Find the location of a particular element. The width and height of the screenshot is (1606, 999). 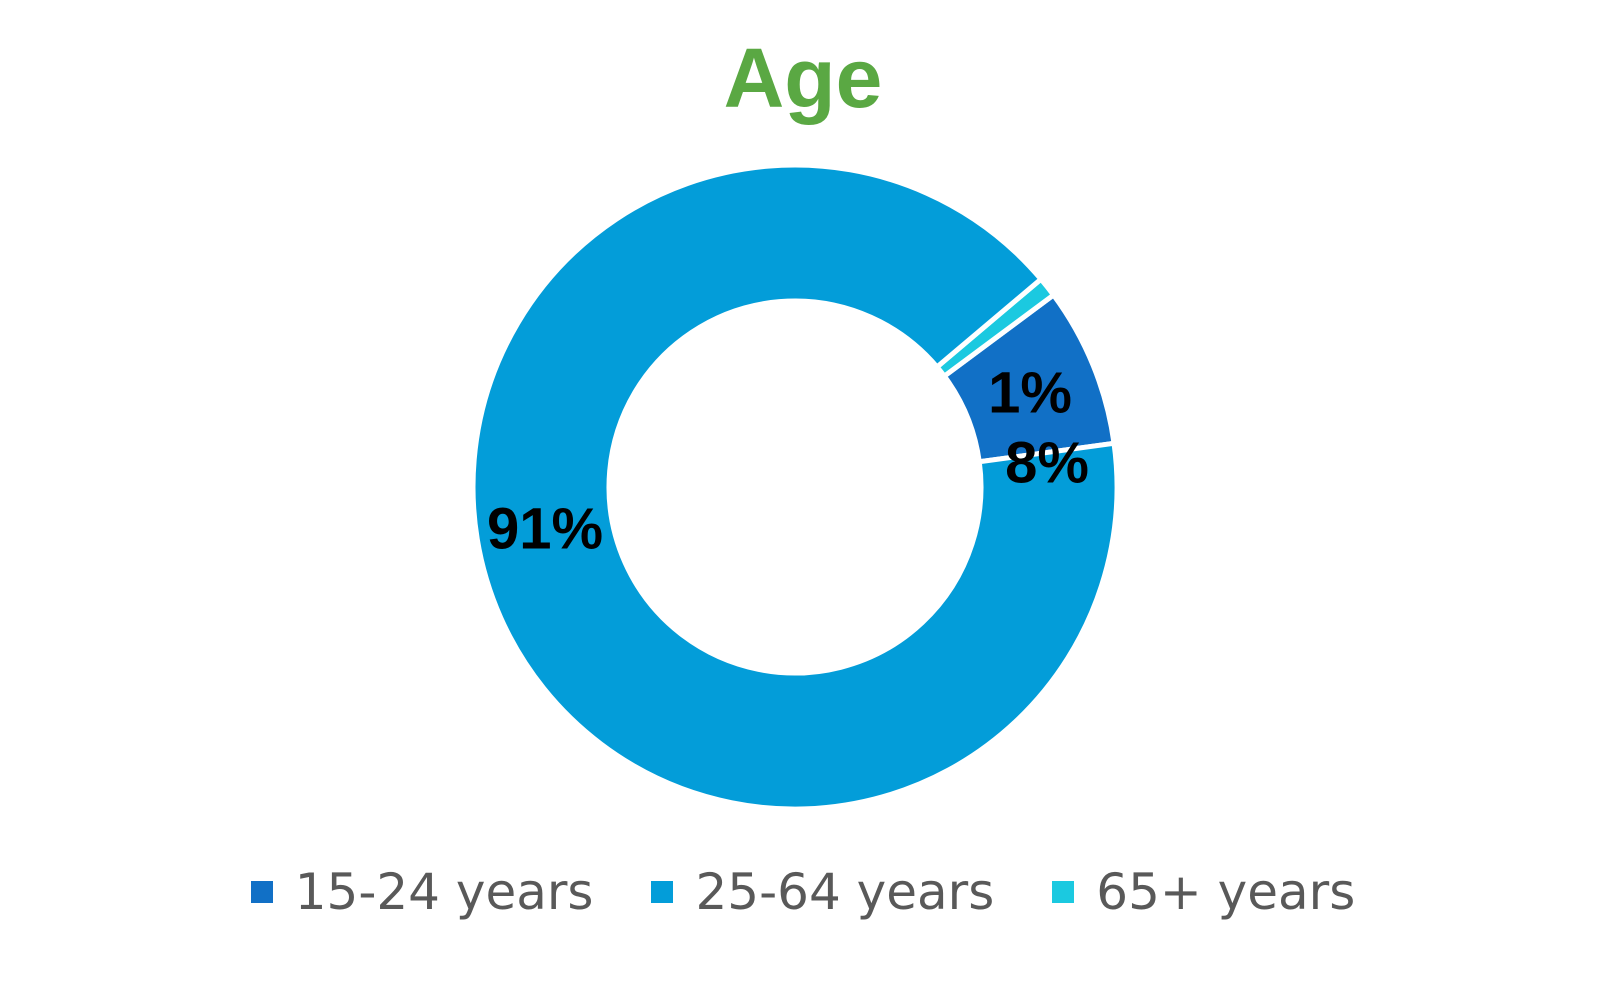

legend-item: 65+ years is located at coordinates (1203, 892).